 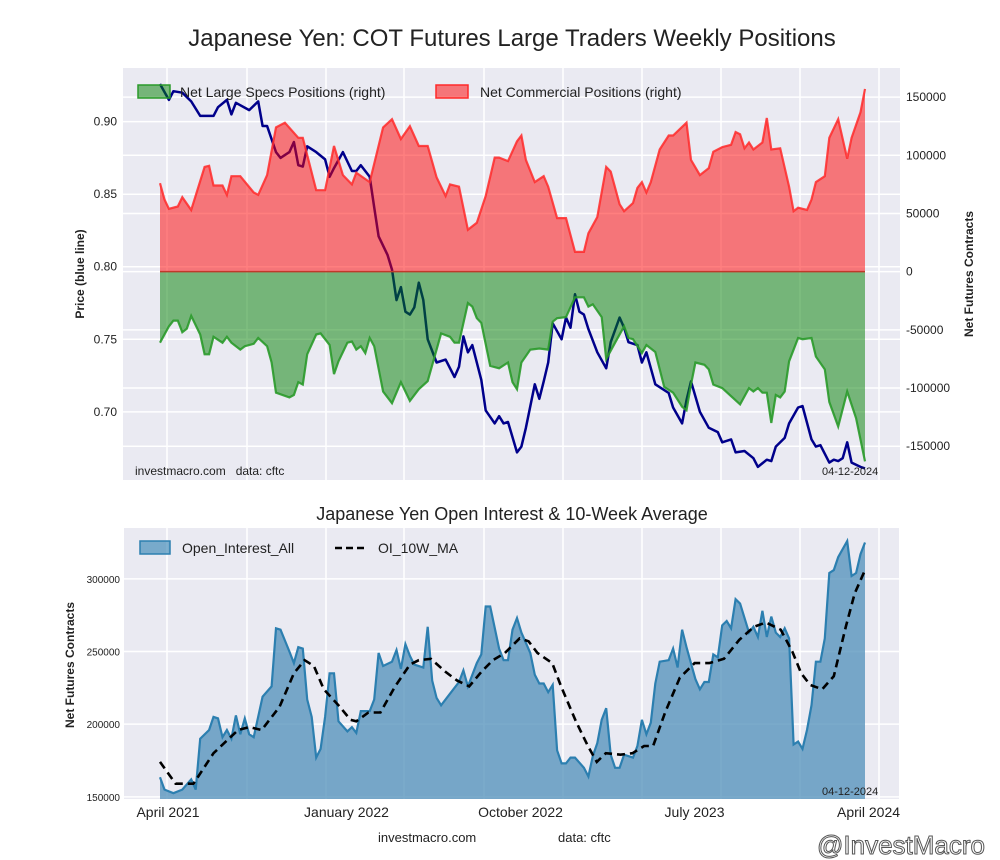 What do you see at coordinates (923, 213) in the screenshot?
I see `top-right-tick-label: 50000` at bounding box center [923, 213].